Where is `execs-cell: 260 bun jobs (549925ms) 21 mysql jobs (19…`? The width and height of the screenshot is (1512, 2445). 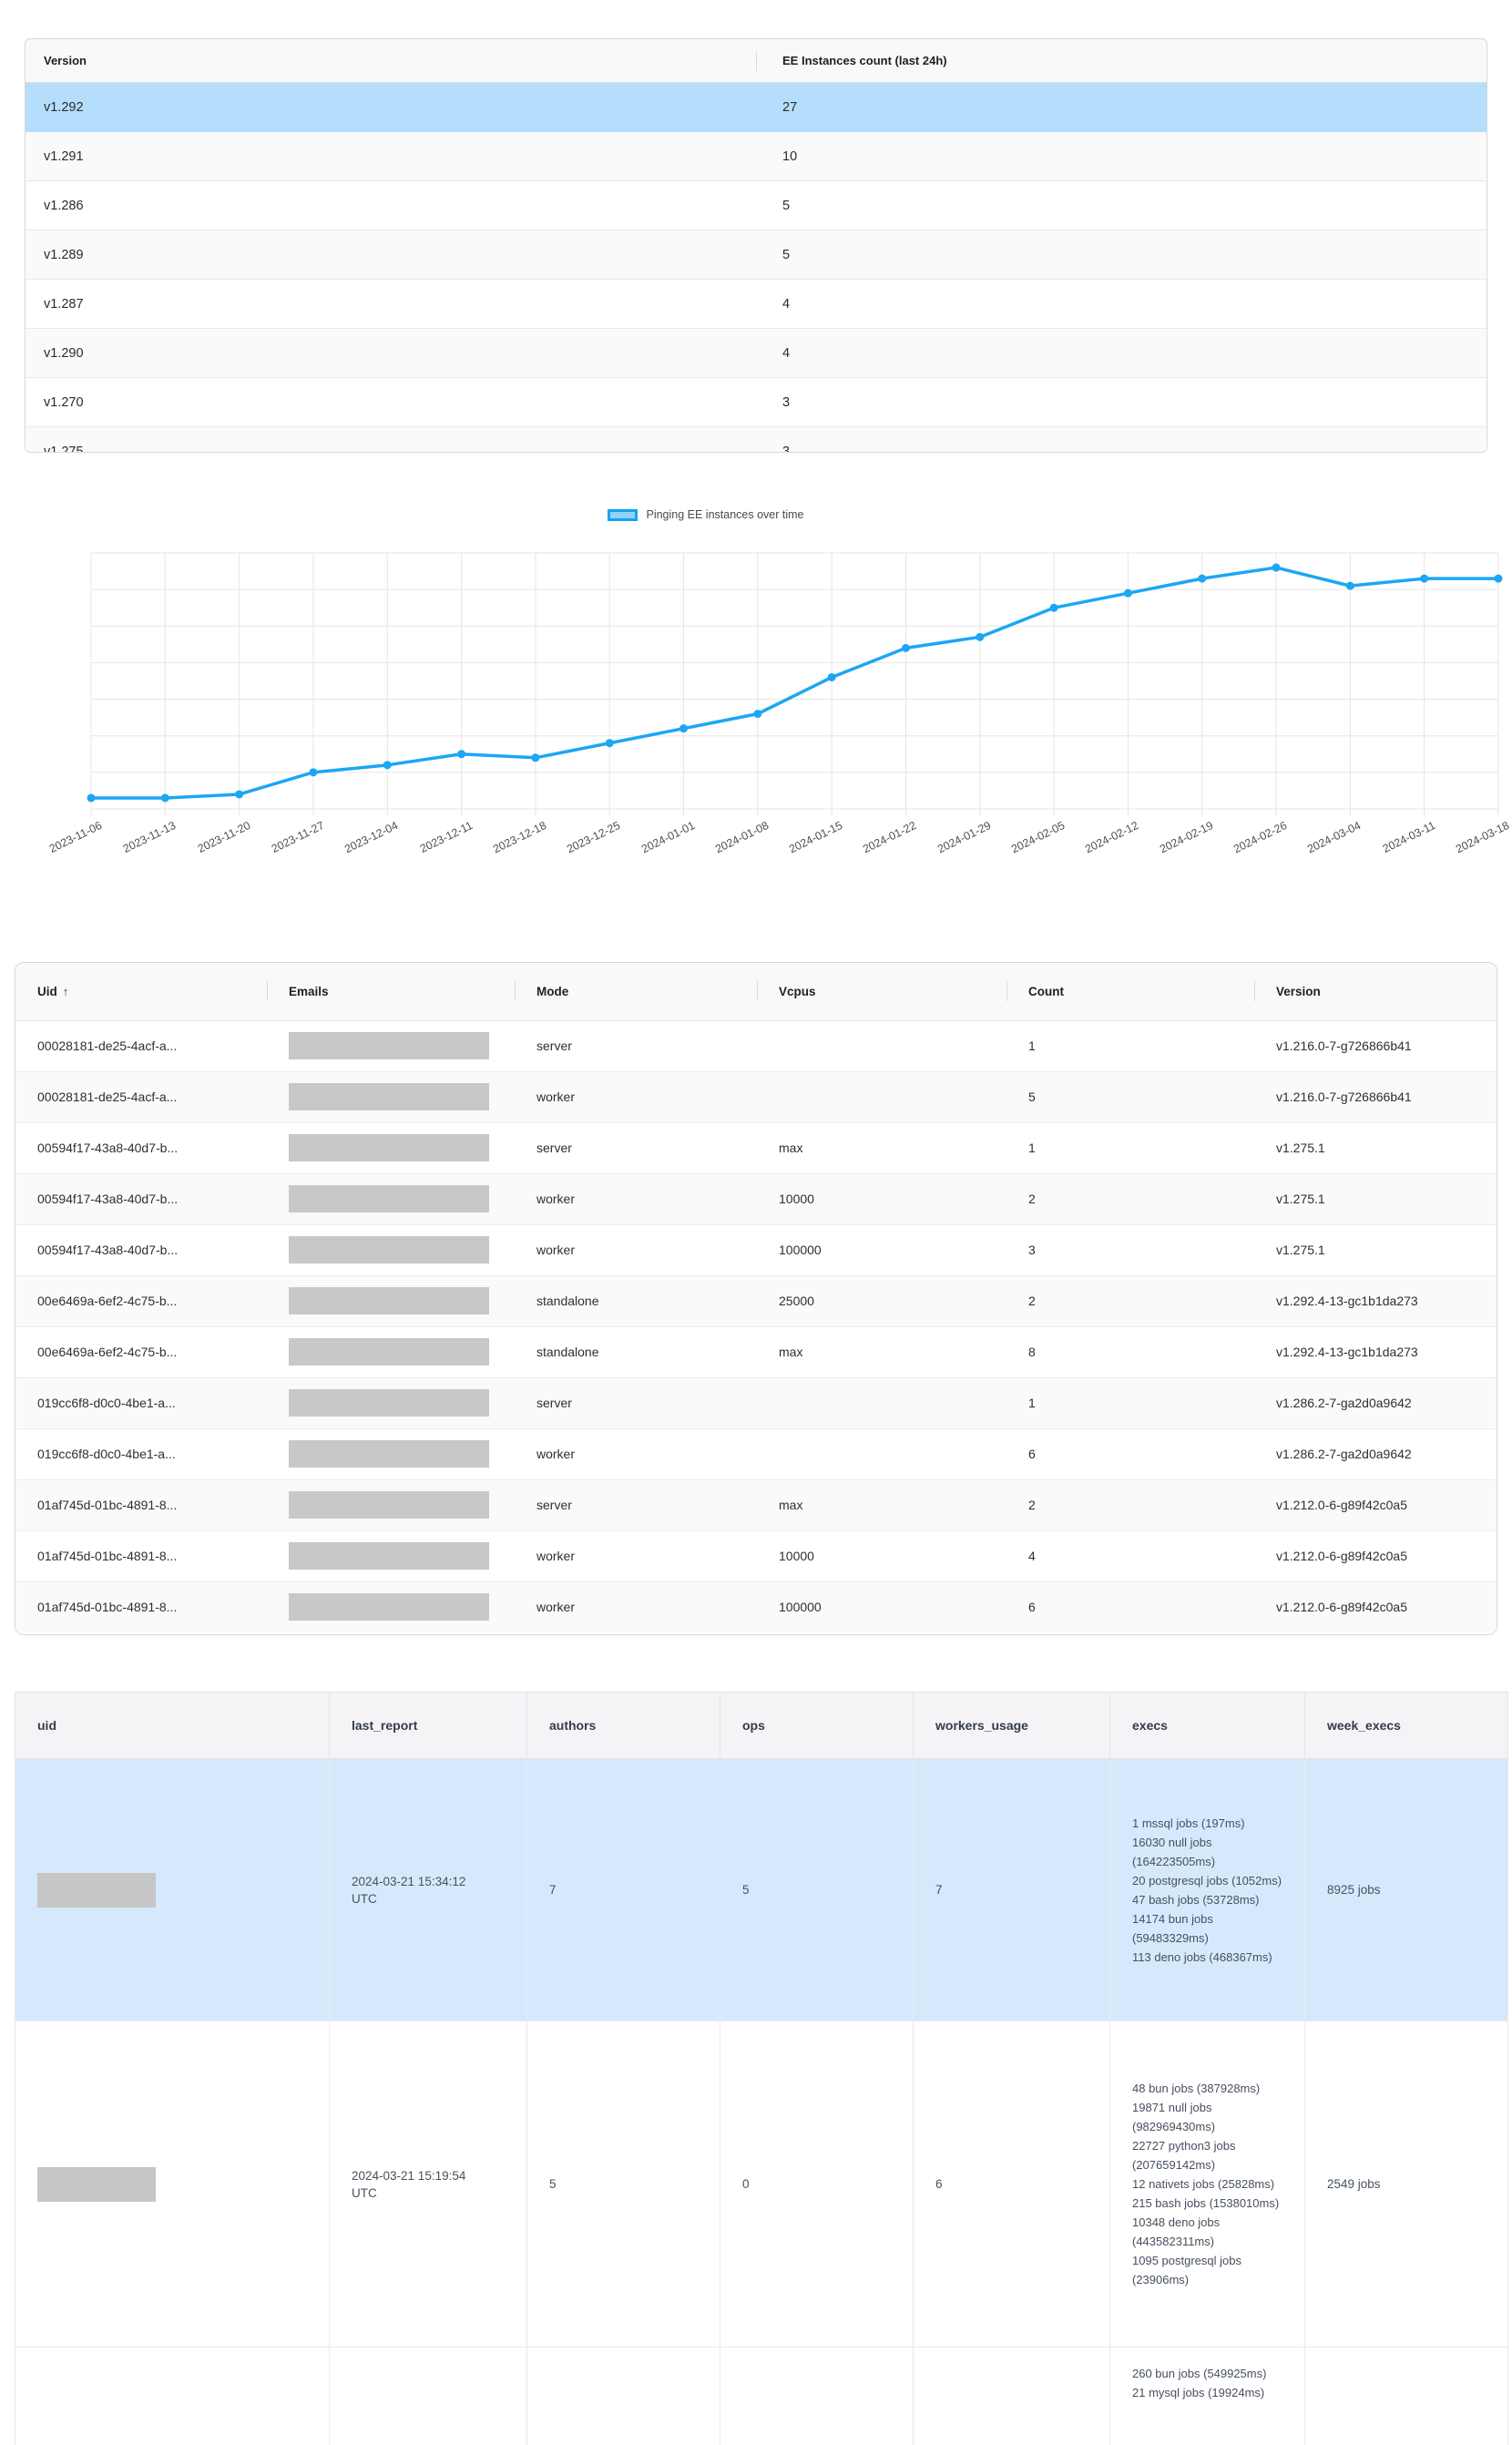 execs-cell: 260 bun jobs (549925ms) 21 mysql jobs (19… is located at coordinates (1207, 2396).